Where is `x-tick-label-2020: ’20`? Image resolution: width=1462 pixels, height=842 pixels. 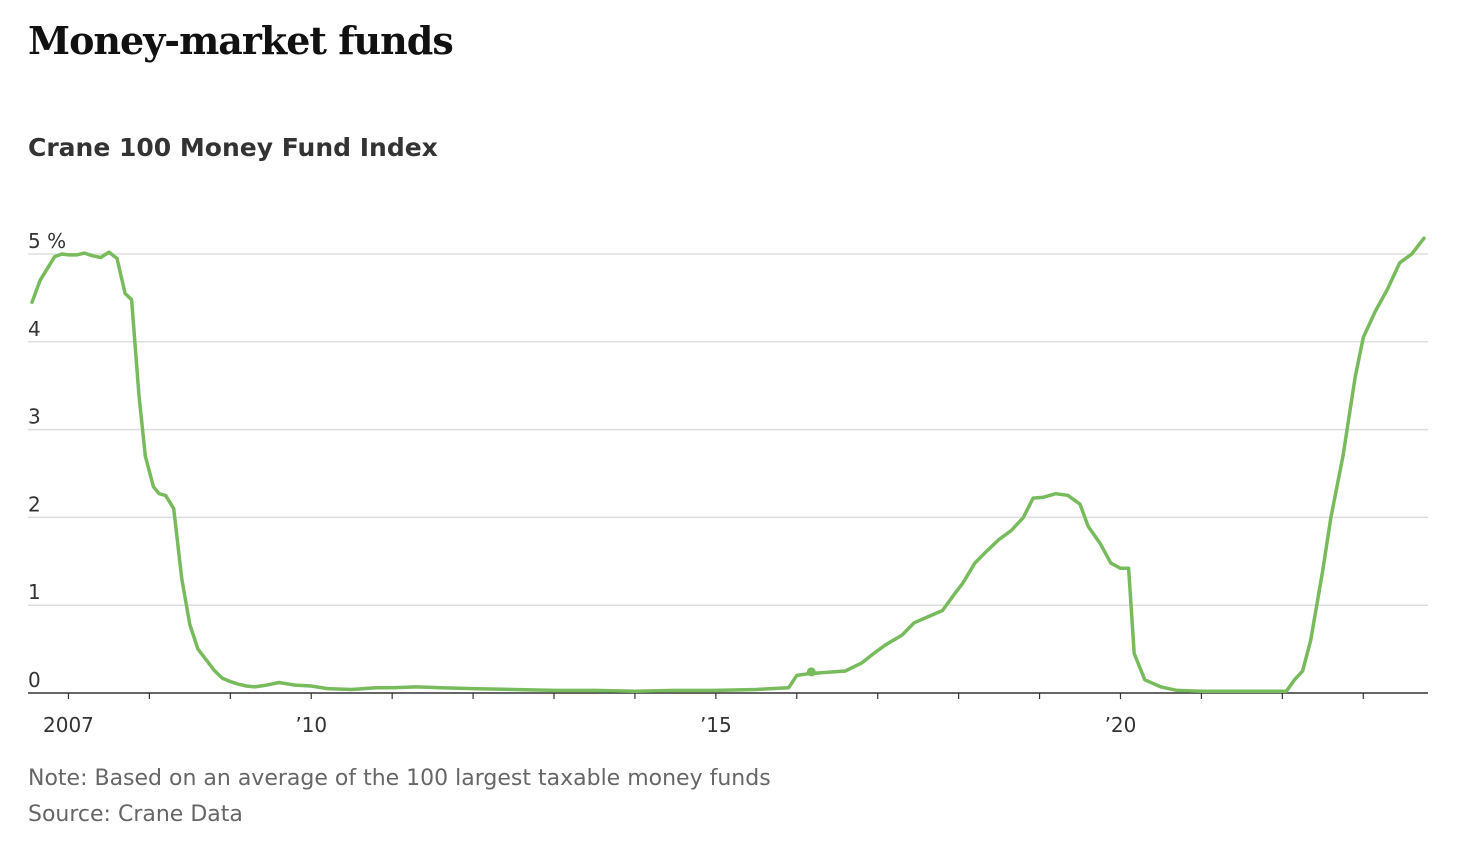
x-tick-label-2020: ’20 is located at coordinates (1121, 725).